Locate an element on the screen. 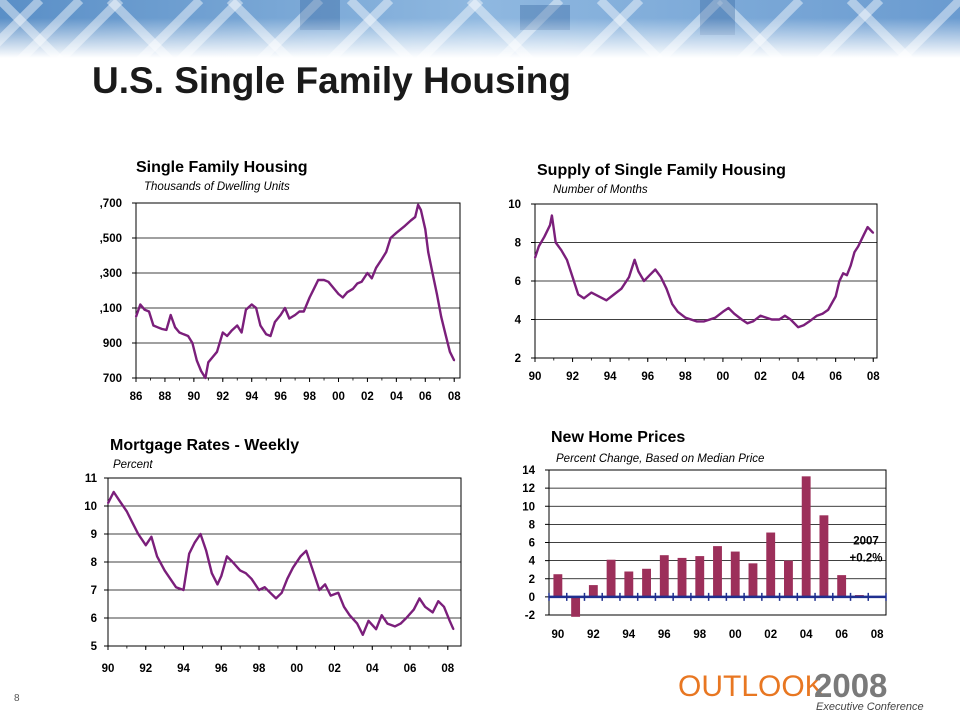 This screenshot has height=720, width=960. chart-subtitle: Percent is located at coordinates (133, 465).